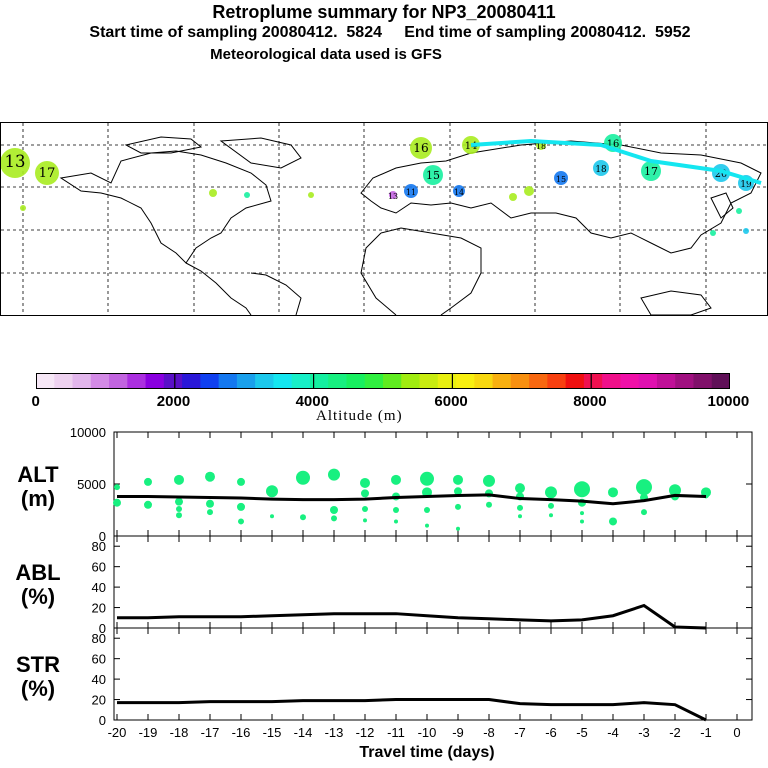 This screenshot has height=768, width=768. What do you see at coordinates (37, 572) in the screenshot?
I see `y-axis-label: ABL` at bounding box center [37, 572].